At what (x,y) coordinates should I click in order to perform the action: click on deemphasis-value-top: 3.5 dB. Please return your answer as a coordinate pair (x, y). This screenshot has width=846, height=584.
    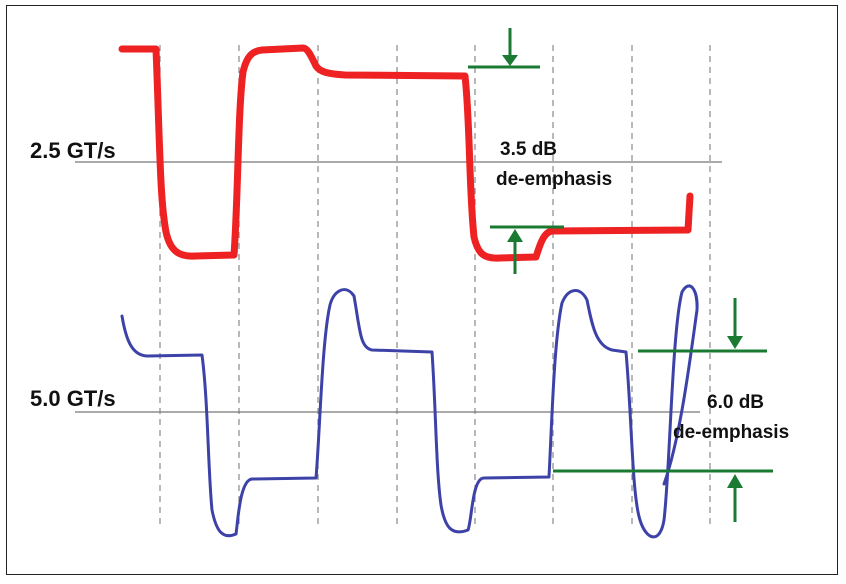
    Looking at the image, I should click on (528, 149).